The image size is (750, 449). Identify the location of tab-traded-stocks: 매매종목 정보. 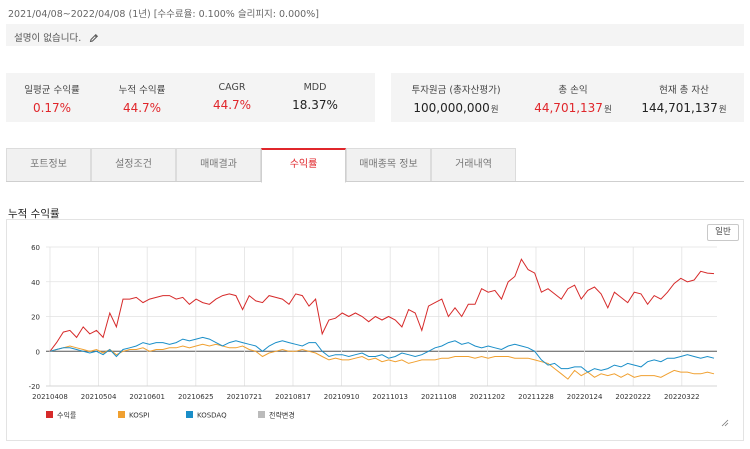
(388, 164).